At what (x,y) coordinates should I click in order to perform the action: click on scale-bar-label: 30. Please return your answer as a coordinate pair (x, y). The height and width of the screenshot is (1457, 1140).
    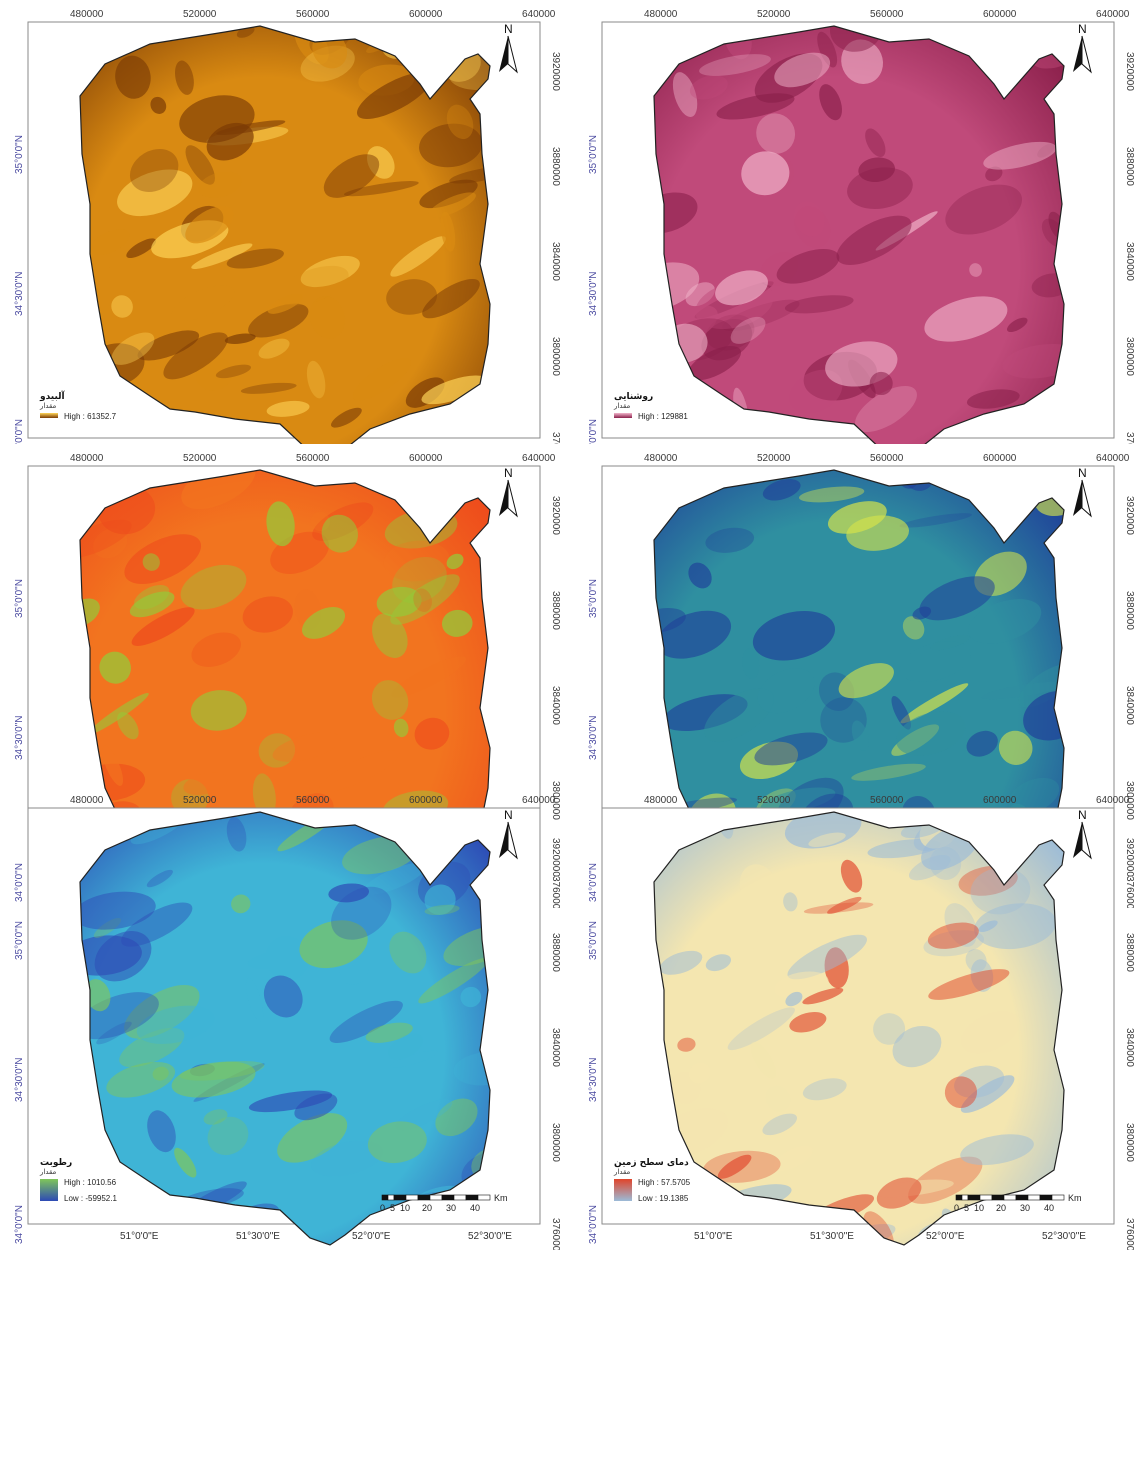
    Looking at the image, I should click on (1025, 1208).